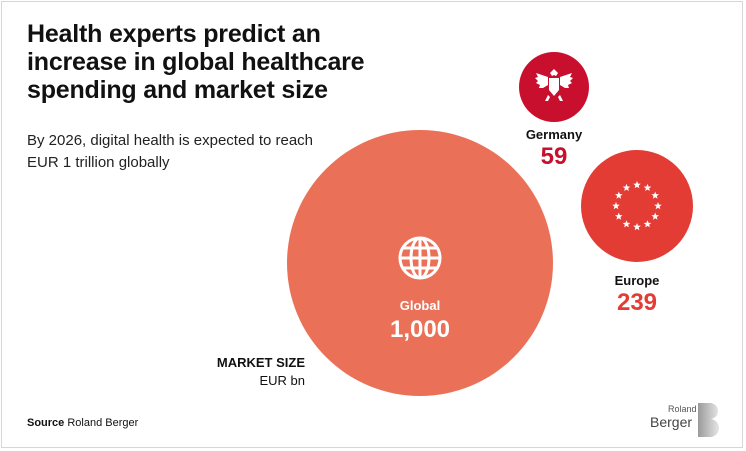  I want to click on source-note: Source Roland Berger, so click(82, 423).